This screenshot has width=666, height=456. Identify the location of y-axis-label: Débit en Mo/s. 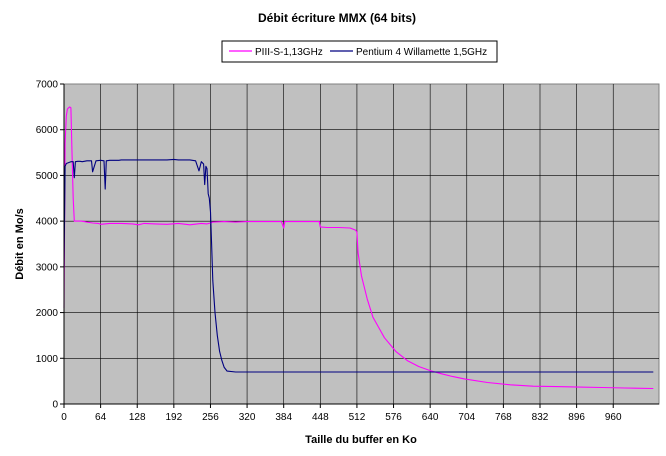
(20, 244).